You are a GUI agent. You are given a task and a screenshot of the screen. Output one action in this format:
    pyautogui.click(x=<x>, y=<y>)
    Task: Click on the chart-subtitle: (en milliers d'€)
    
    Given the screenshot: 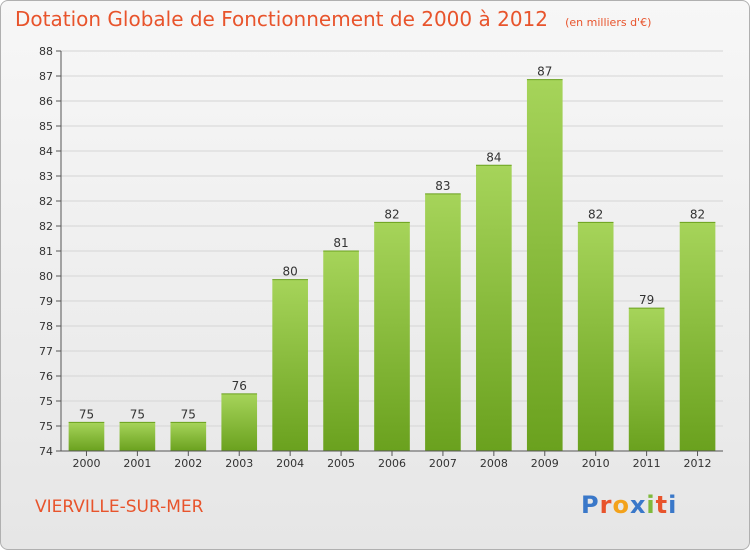 What is the action you would take?
    pyautogui.click(x=608, y=22)
    